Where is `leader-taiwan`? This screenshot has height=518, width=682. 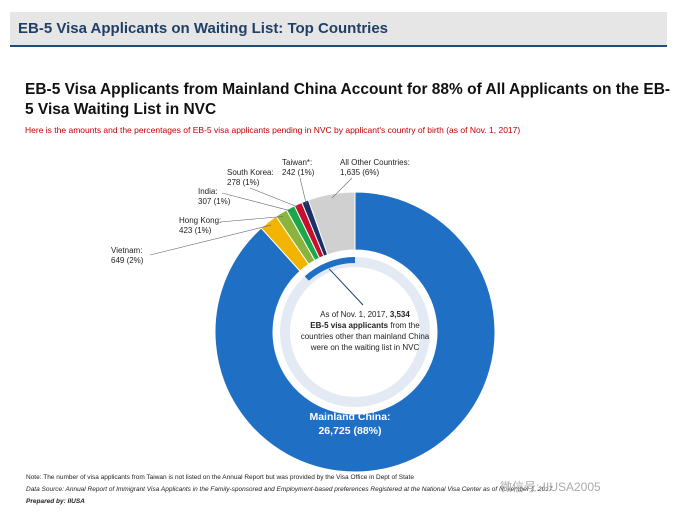 leader-taiwan is located at coordinates (303, 191).